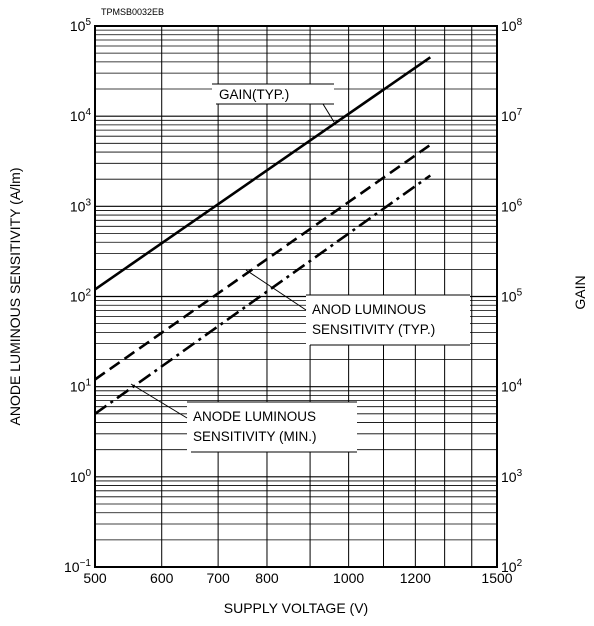 This screenshot has height=626, width=594. What do you see at coordinates (254, 94) in the screenshot?
I see `annotation-label: GAIN(TYP.)` at bounding box center [254, 94].